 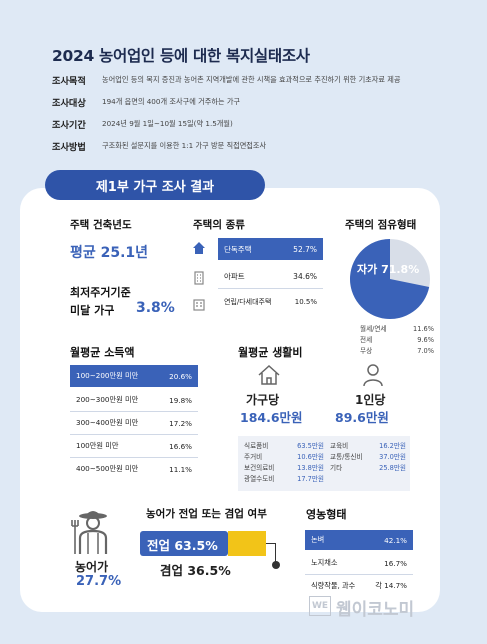 I want to click on income-label: 400~500만원 미만, so click(x=107, y=468).